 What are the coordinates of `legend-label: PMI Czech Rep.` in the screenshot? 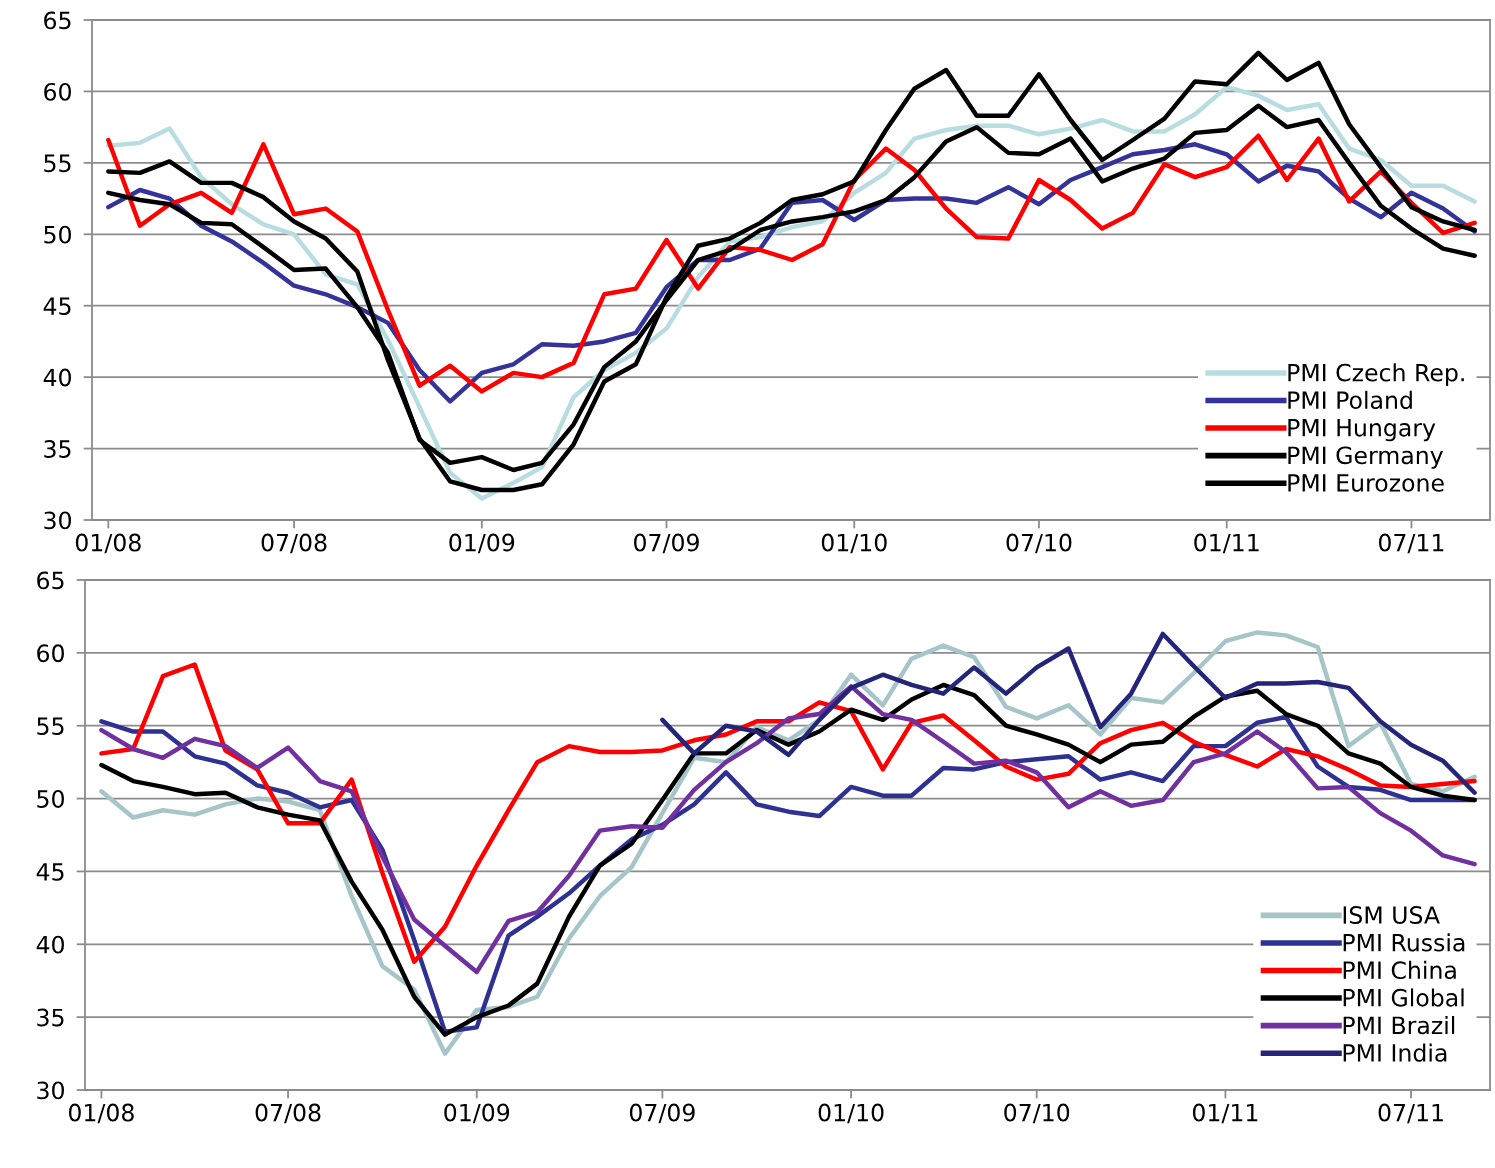 It's located at (1376, 375).